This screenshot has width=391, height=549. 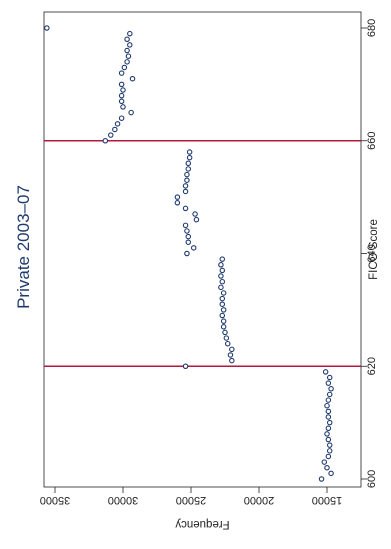 What do you see at coordinates (372, 28) in the screenshot?
I see `x-tick-label: 680` at bounding box center [372, 28].